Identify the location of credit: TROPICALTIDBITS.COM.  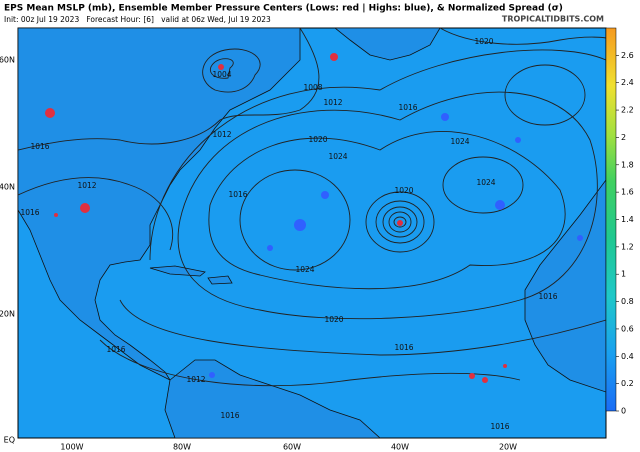
(553, 19).